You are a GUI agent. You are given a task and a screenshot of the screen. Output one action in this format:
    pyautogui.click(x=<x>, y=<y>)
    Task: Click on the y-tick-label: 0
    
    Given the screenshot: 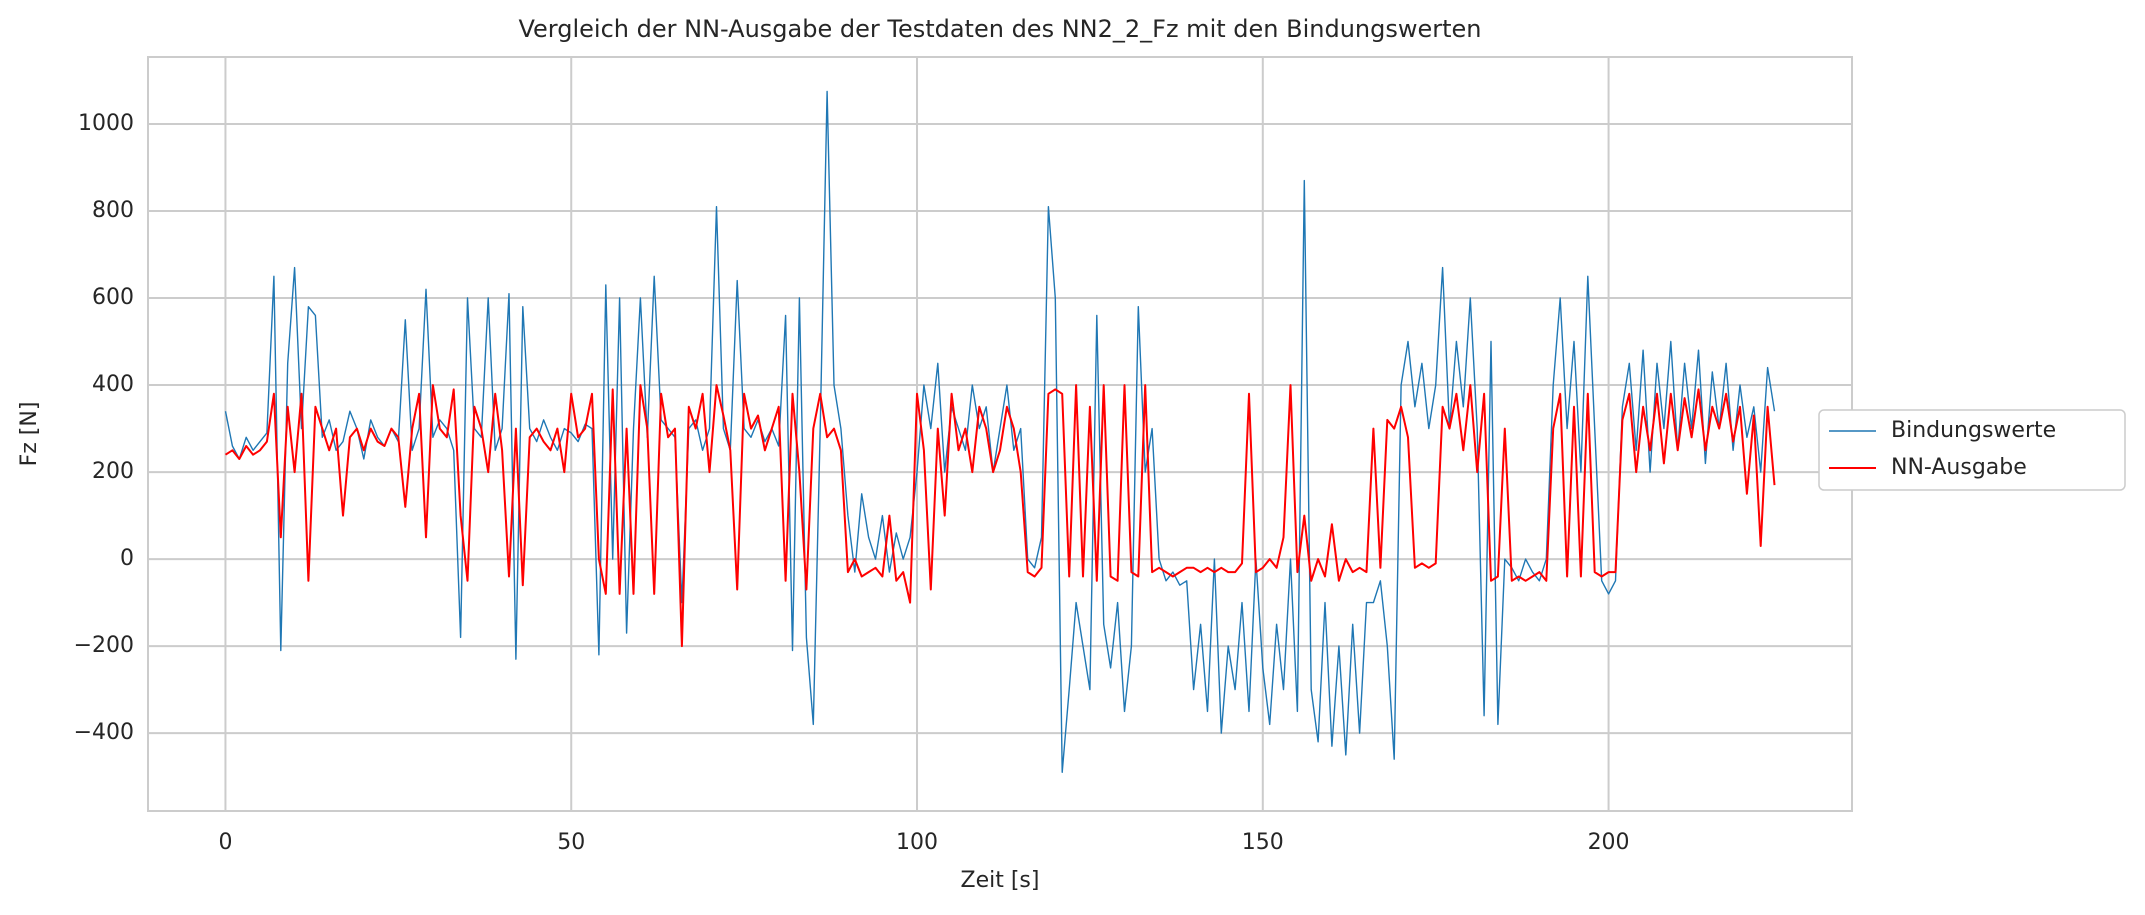 What is the action you would take?
    pyautogui.click(x=127, y=558)
    